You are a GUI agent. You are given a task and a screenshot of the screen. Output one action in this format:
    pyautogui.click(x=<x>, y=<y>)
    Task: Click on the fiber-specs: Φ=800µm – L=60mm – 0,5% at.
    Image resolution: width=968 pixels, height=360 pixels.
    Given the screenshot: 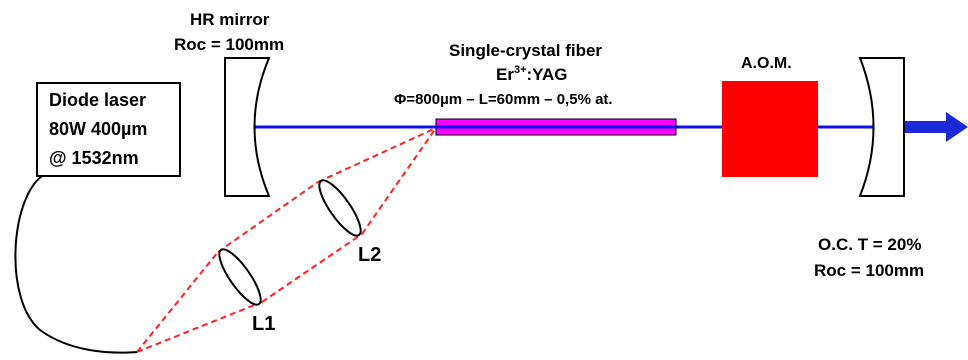 What is the action you would take?
    pyautogui.click(x=503, y=99)
    